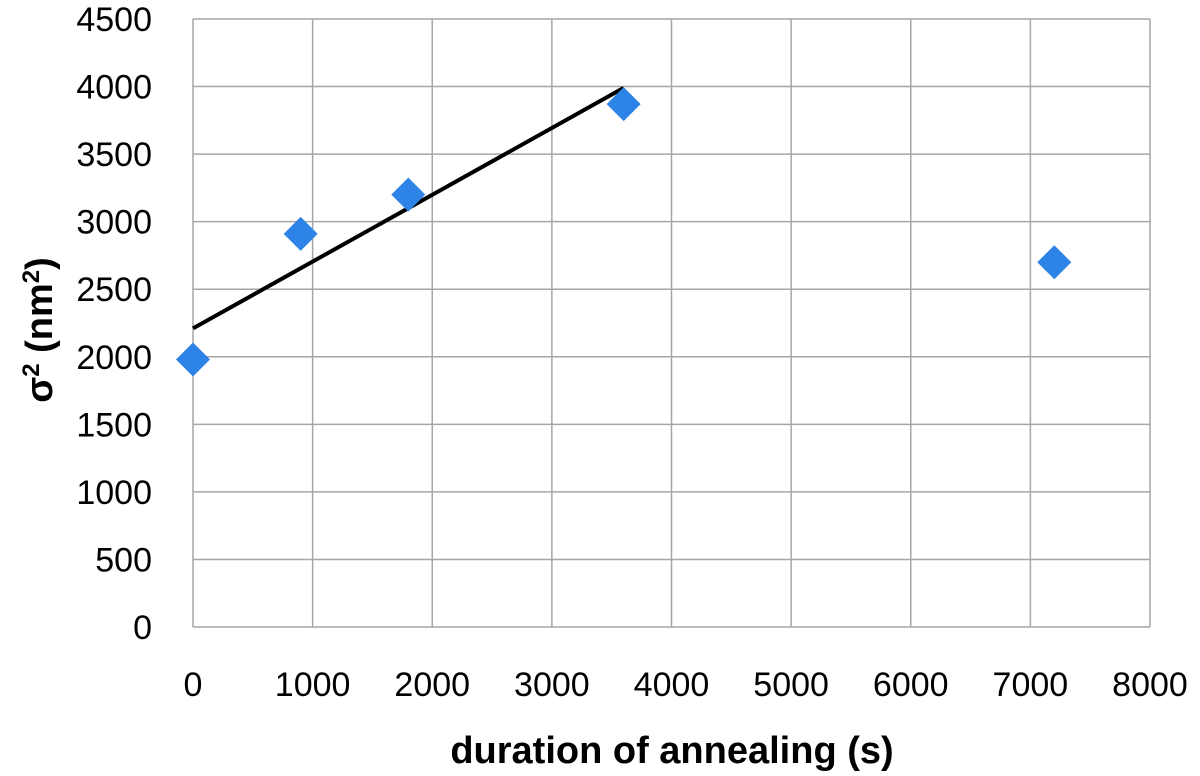 The width and height of the screenshot is (1200, 776). Describe the element at coordinates (114, 425) in the screenshot. I see `y-tick-label: 1500` at that location.